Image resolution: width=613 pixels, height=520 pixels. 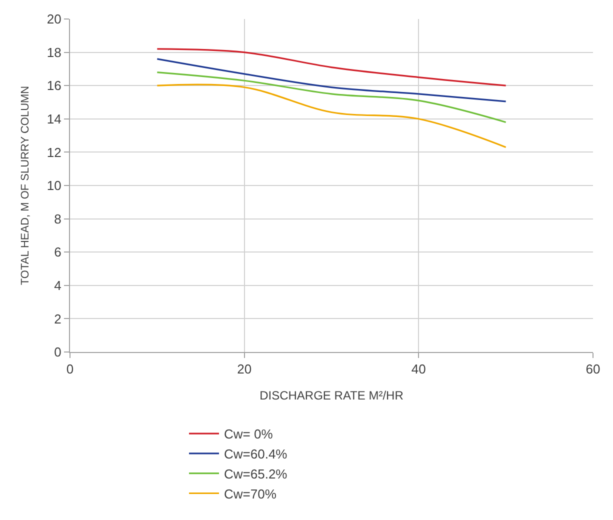 What do you see at coordinates (54, 118) in the screenshot?
I see `y-tick-label: 14` at bounding box center [54, 118].